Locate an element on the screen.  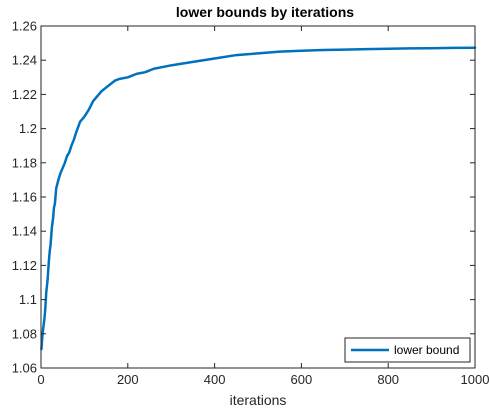
chart-title: lower bounds by iterations is located at coordinates (265, 12).